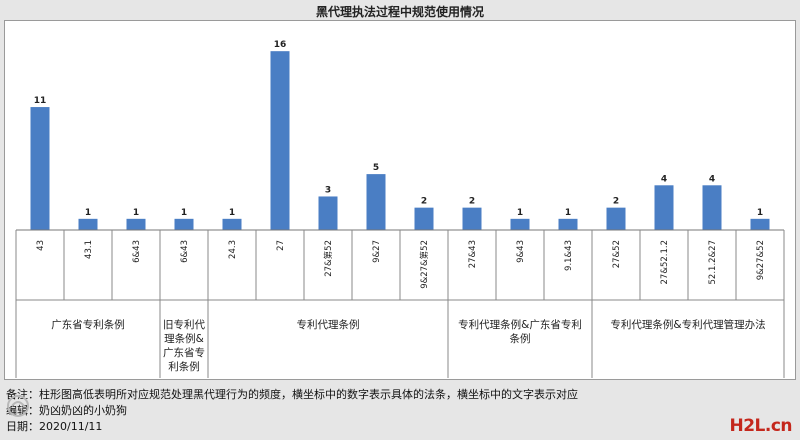  What do you see at coordinates (569, 255) in the screenshot?
I see `x-tick-label: 9.1&43` at bounding box center [569, 255].